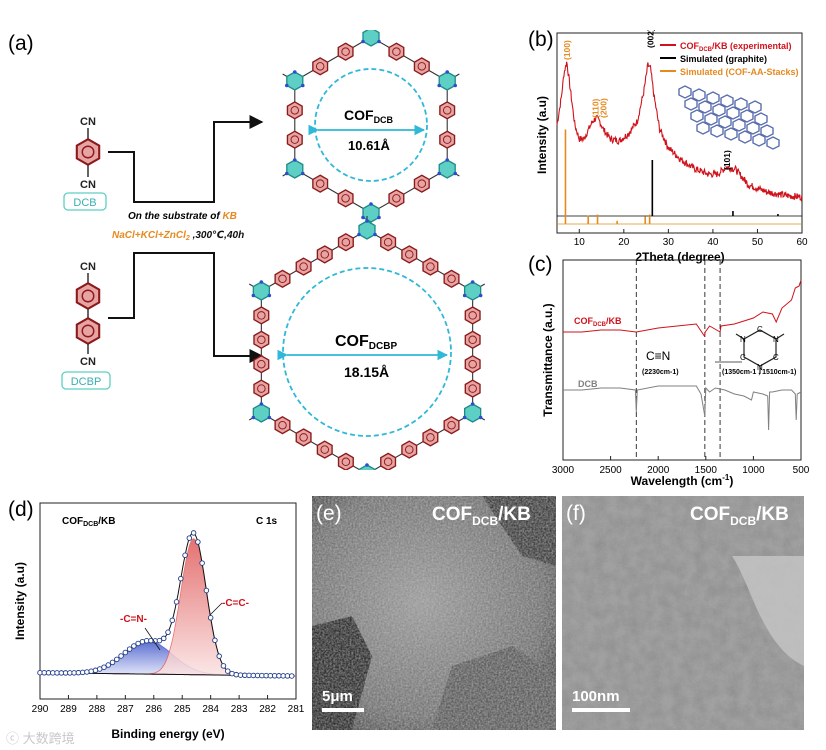  What do you see at coordinates (706, 470) in the screenshot?
I see `ftir-xtick-label: 1500` at bounding box center [706, 470].